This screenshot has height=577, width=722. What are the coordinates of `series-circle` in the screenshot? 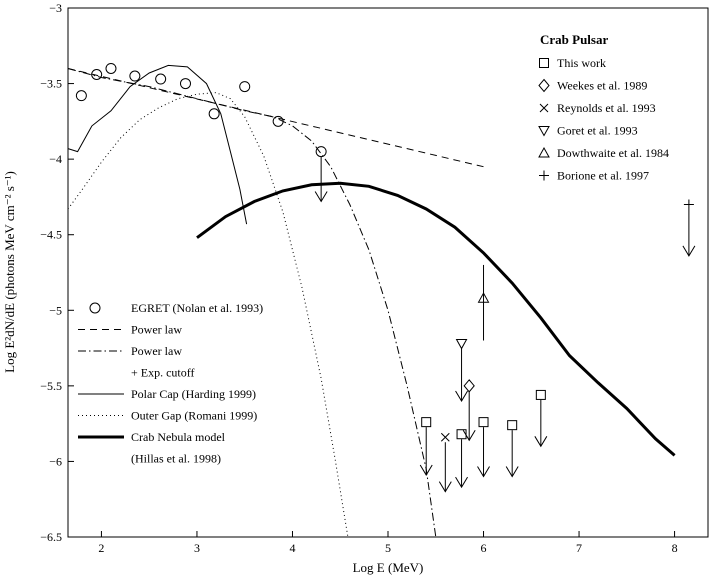 It's located at (201, 132).